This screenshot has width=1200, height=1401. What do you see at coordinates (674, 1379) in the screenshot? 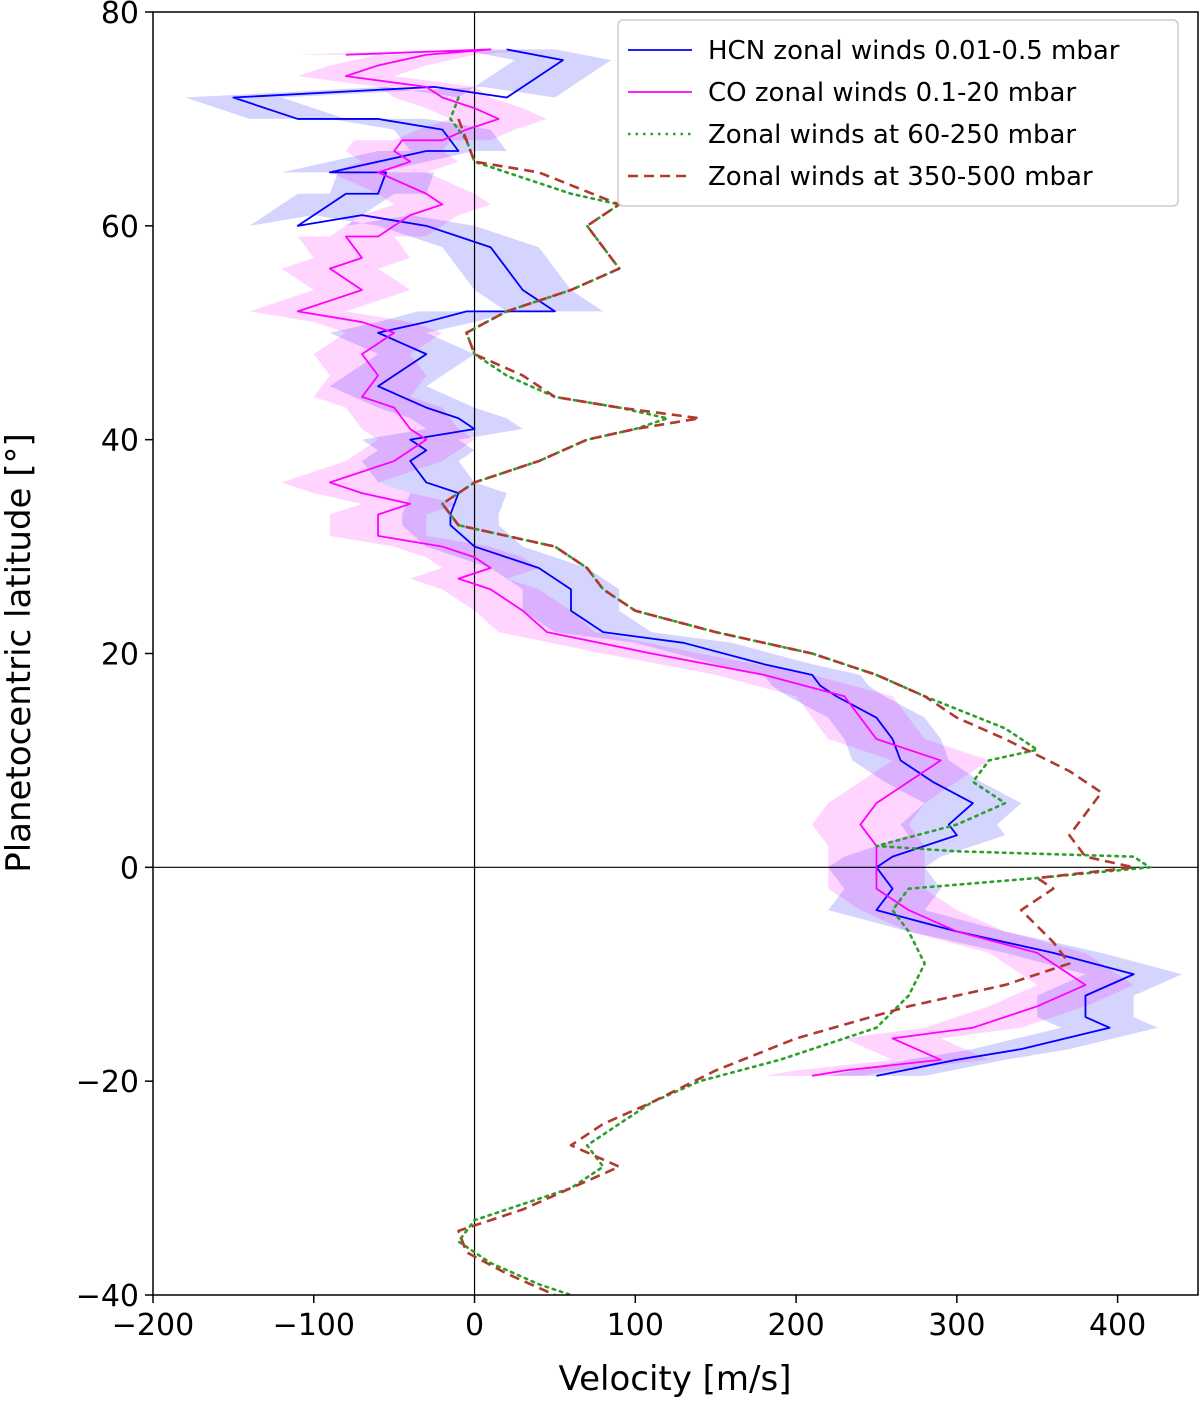
I see `x-axis-label: Velocity [m/s]` at bounding box center [674, 1379].